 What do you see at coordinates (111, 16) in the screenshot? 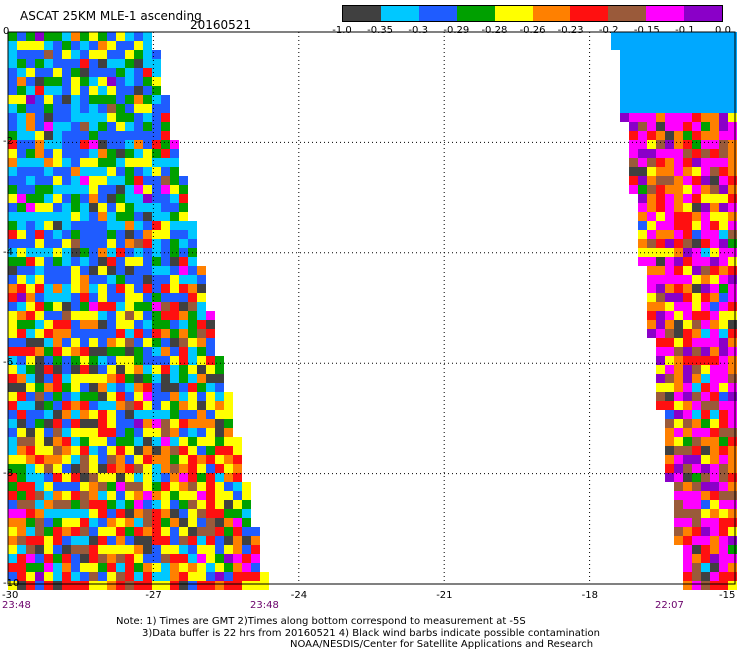
I see `map-title: ASCAT 25KM MLE-1 ascending` at bounding box center [111, 16].